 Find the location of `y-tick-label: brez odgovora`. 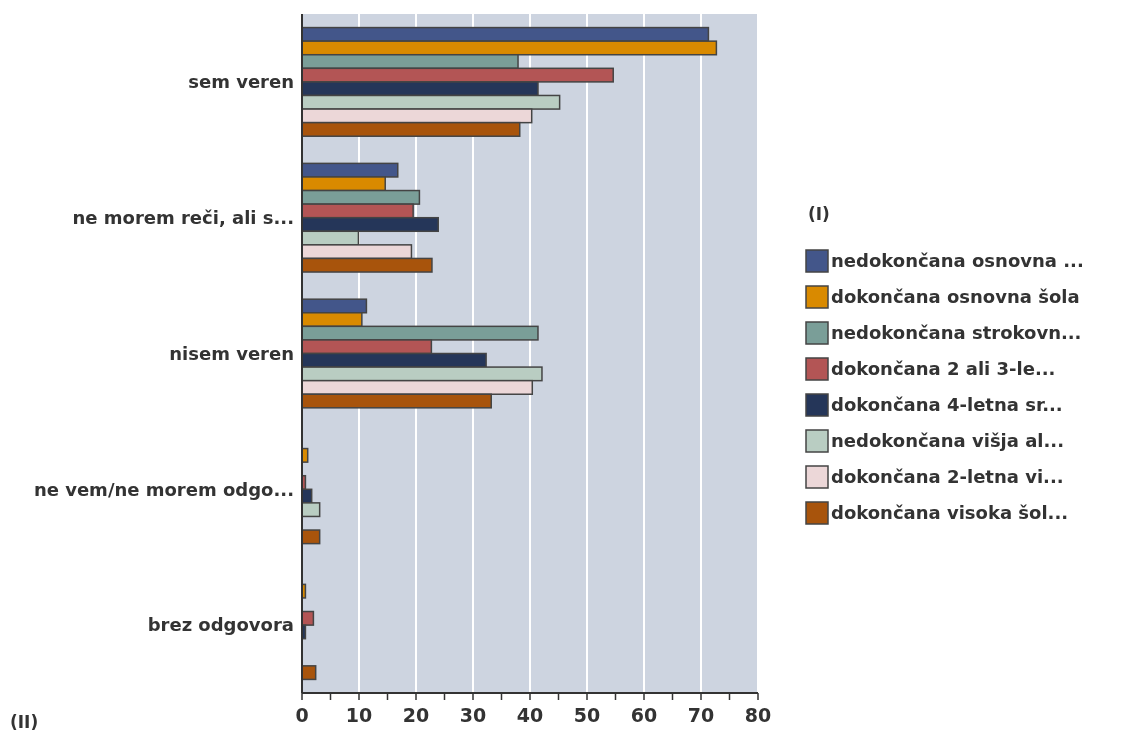

y-tick-label: brez odgovora is located at coordinates (220, 625).